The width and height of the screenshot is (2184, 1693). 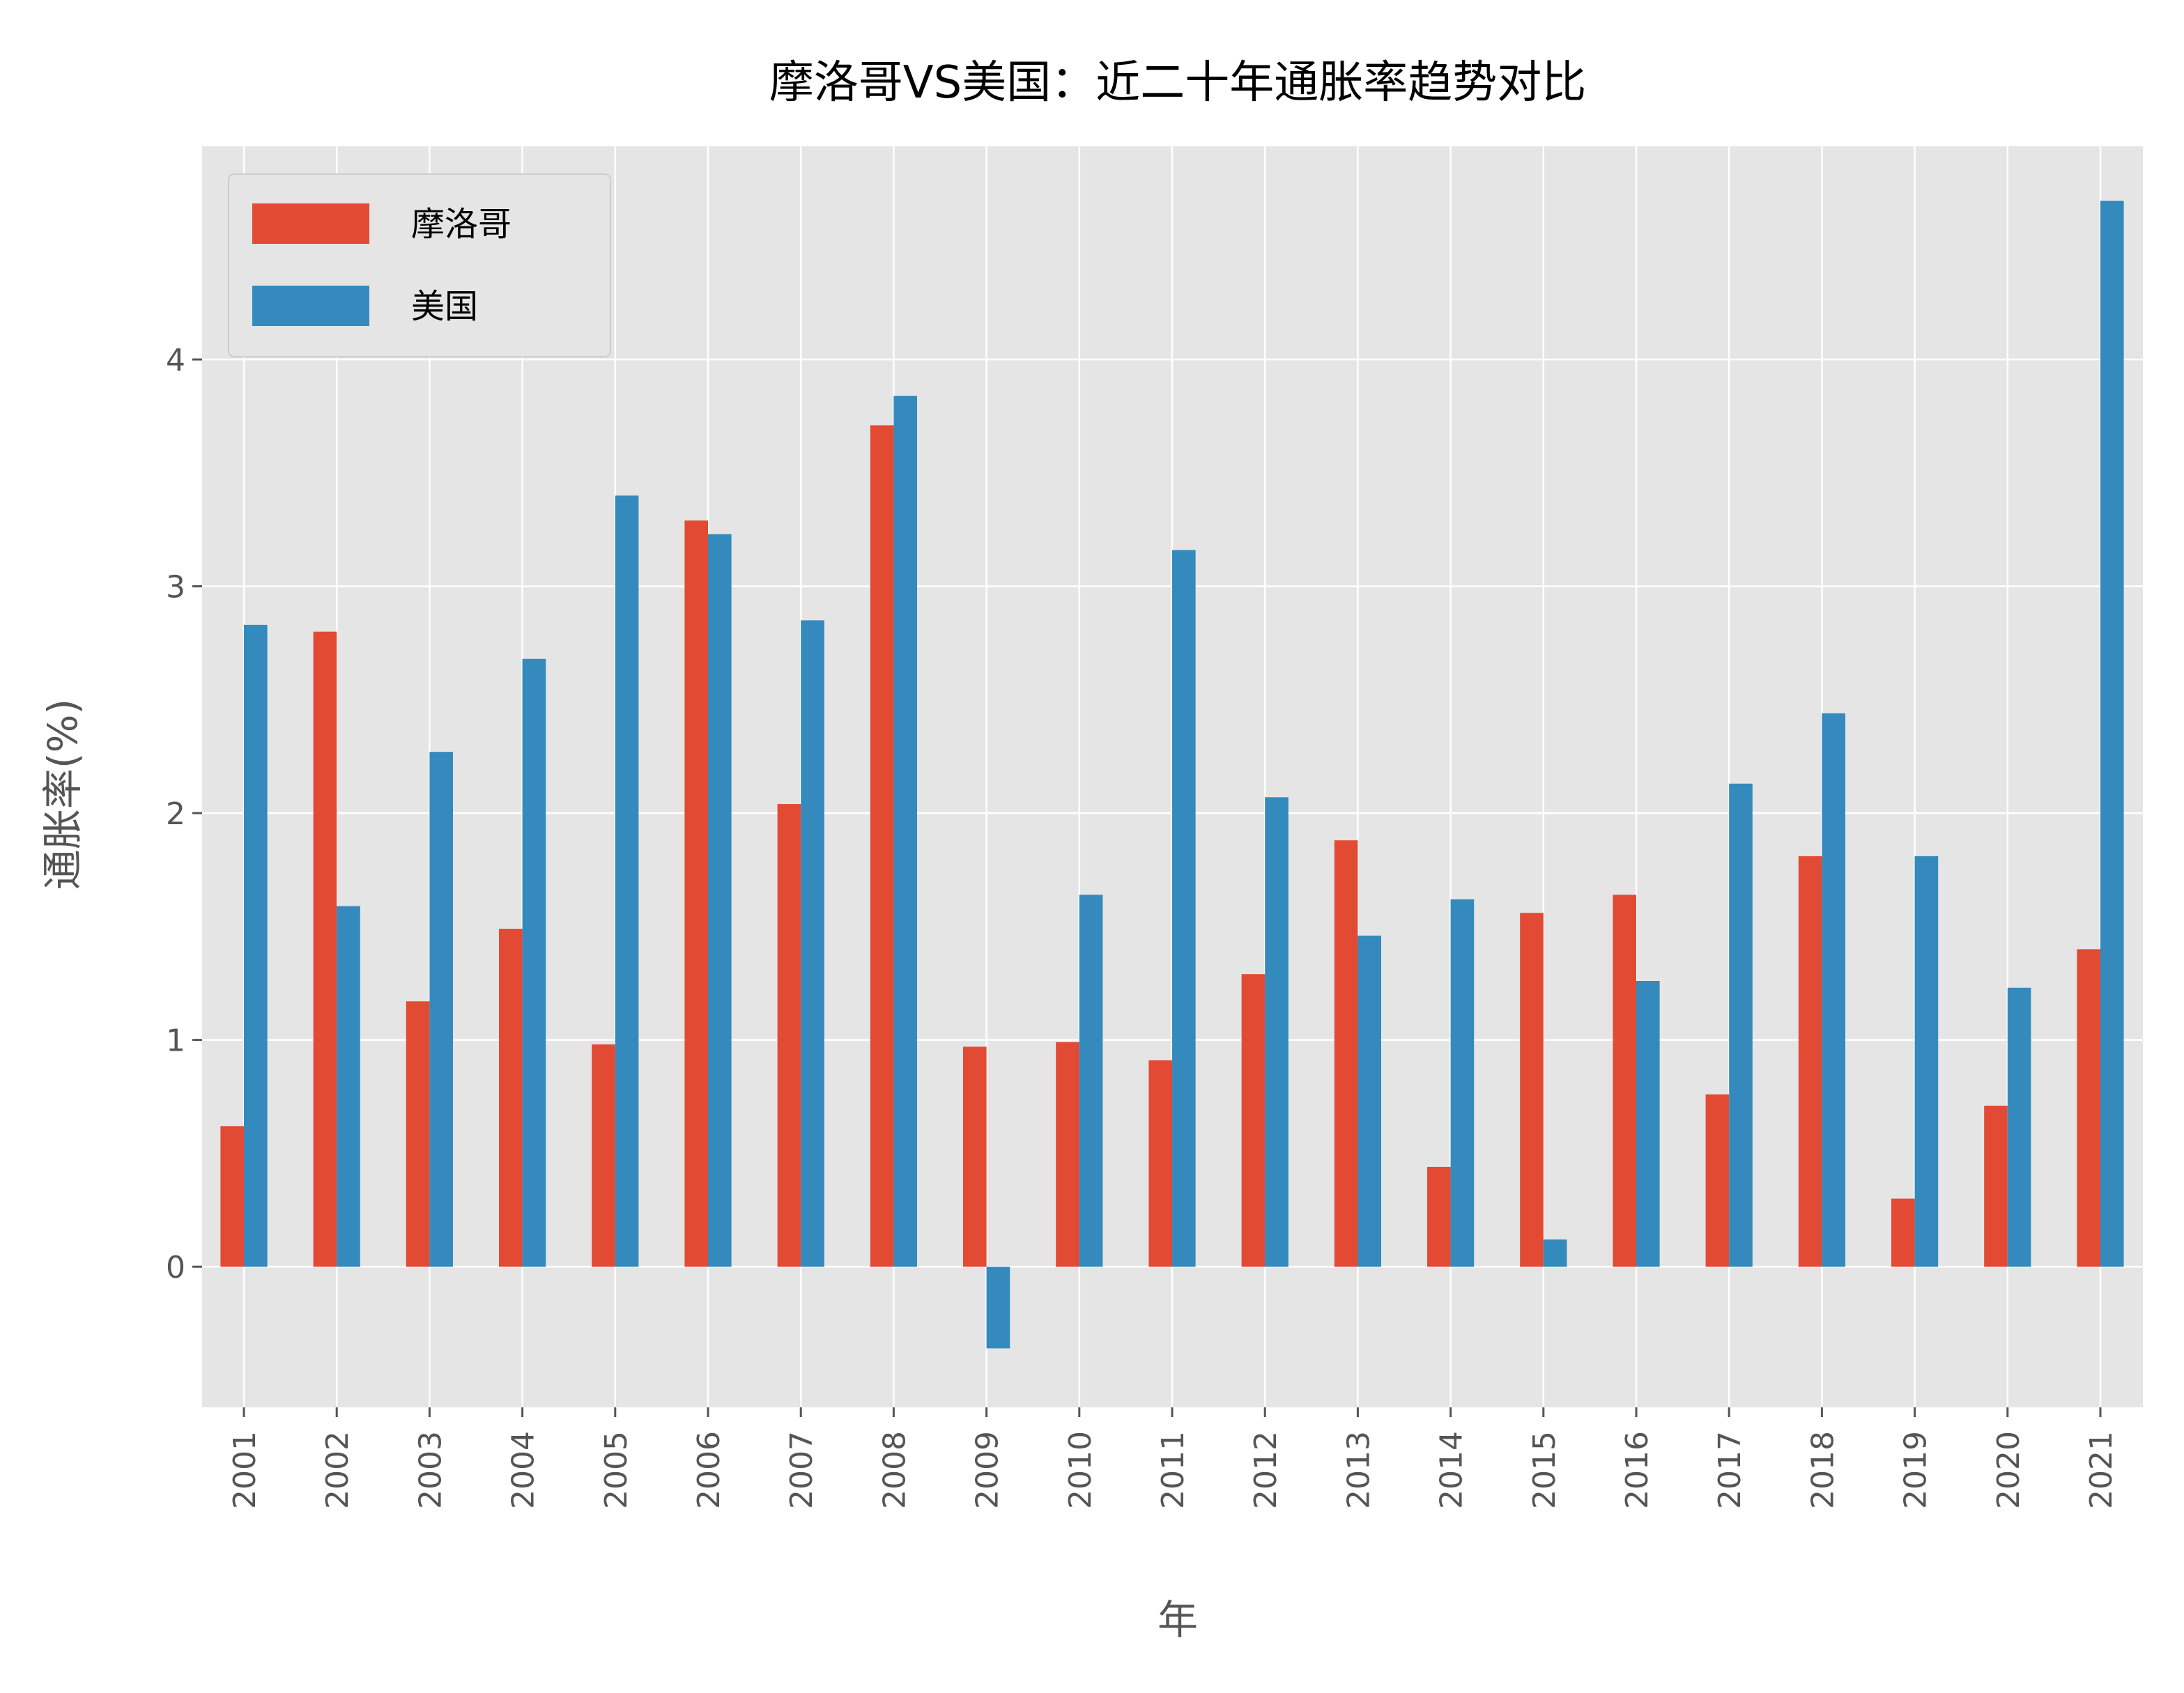 What do you see at coordinates (1067, 1154) in the screenshot?
I see `bar-morocco-2010` at bounding box center [1067, 1154].